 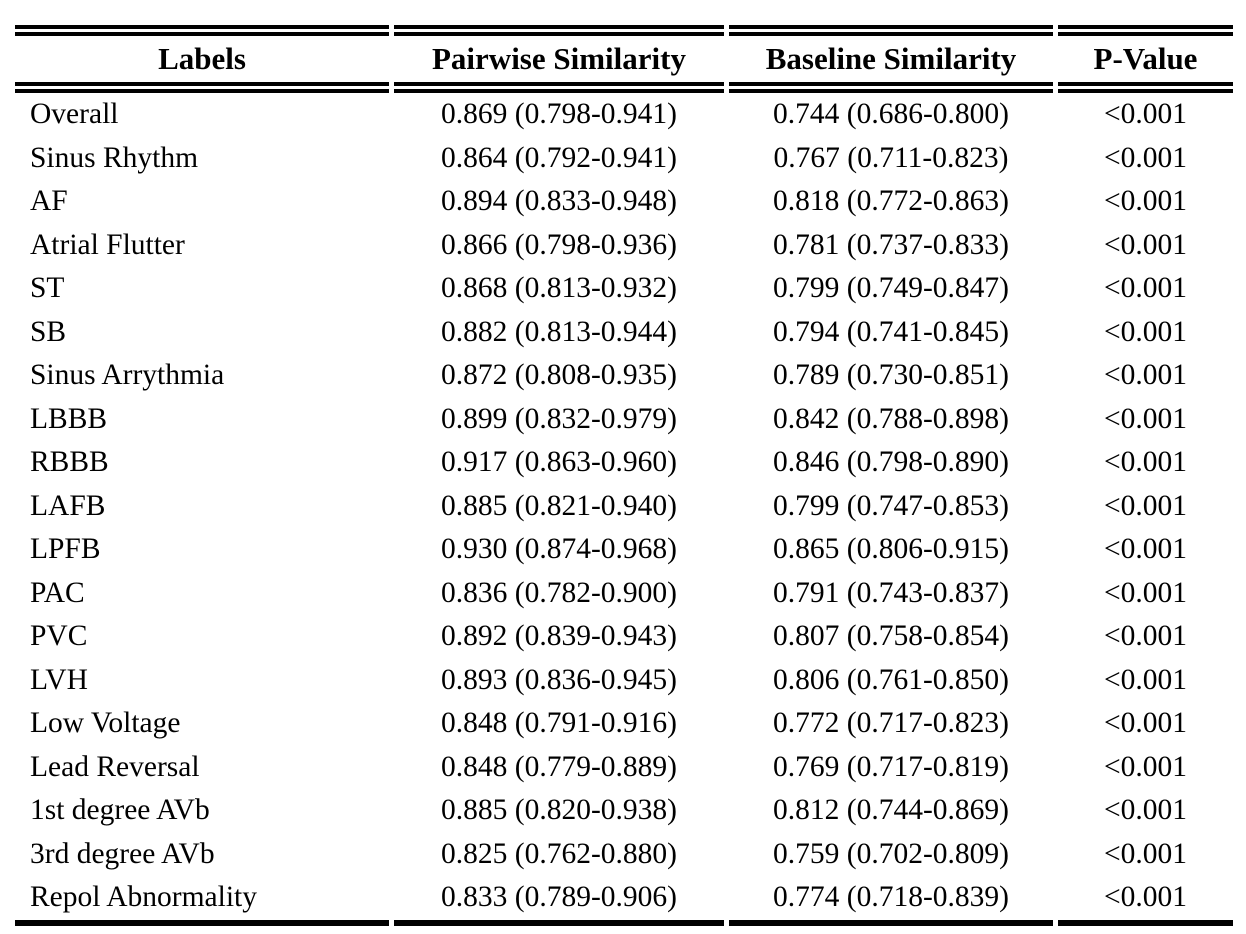 What do you see at coordinates (891, 723) in the screenshot?
I see `baseline-cell: 0.772 (0.717-0.823)` at bounding box center [891, 723].